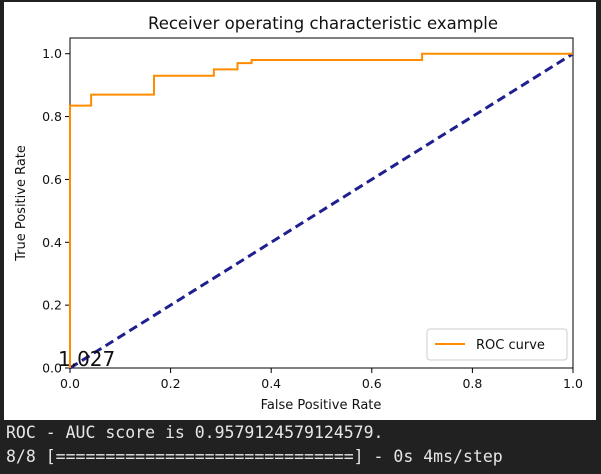 This screenshot has width=601, height=474. Describe the element at coordinates (510, 345) in the screenshot. I see `legend-label-roc: ROC curve` at that location.